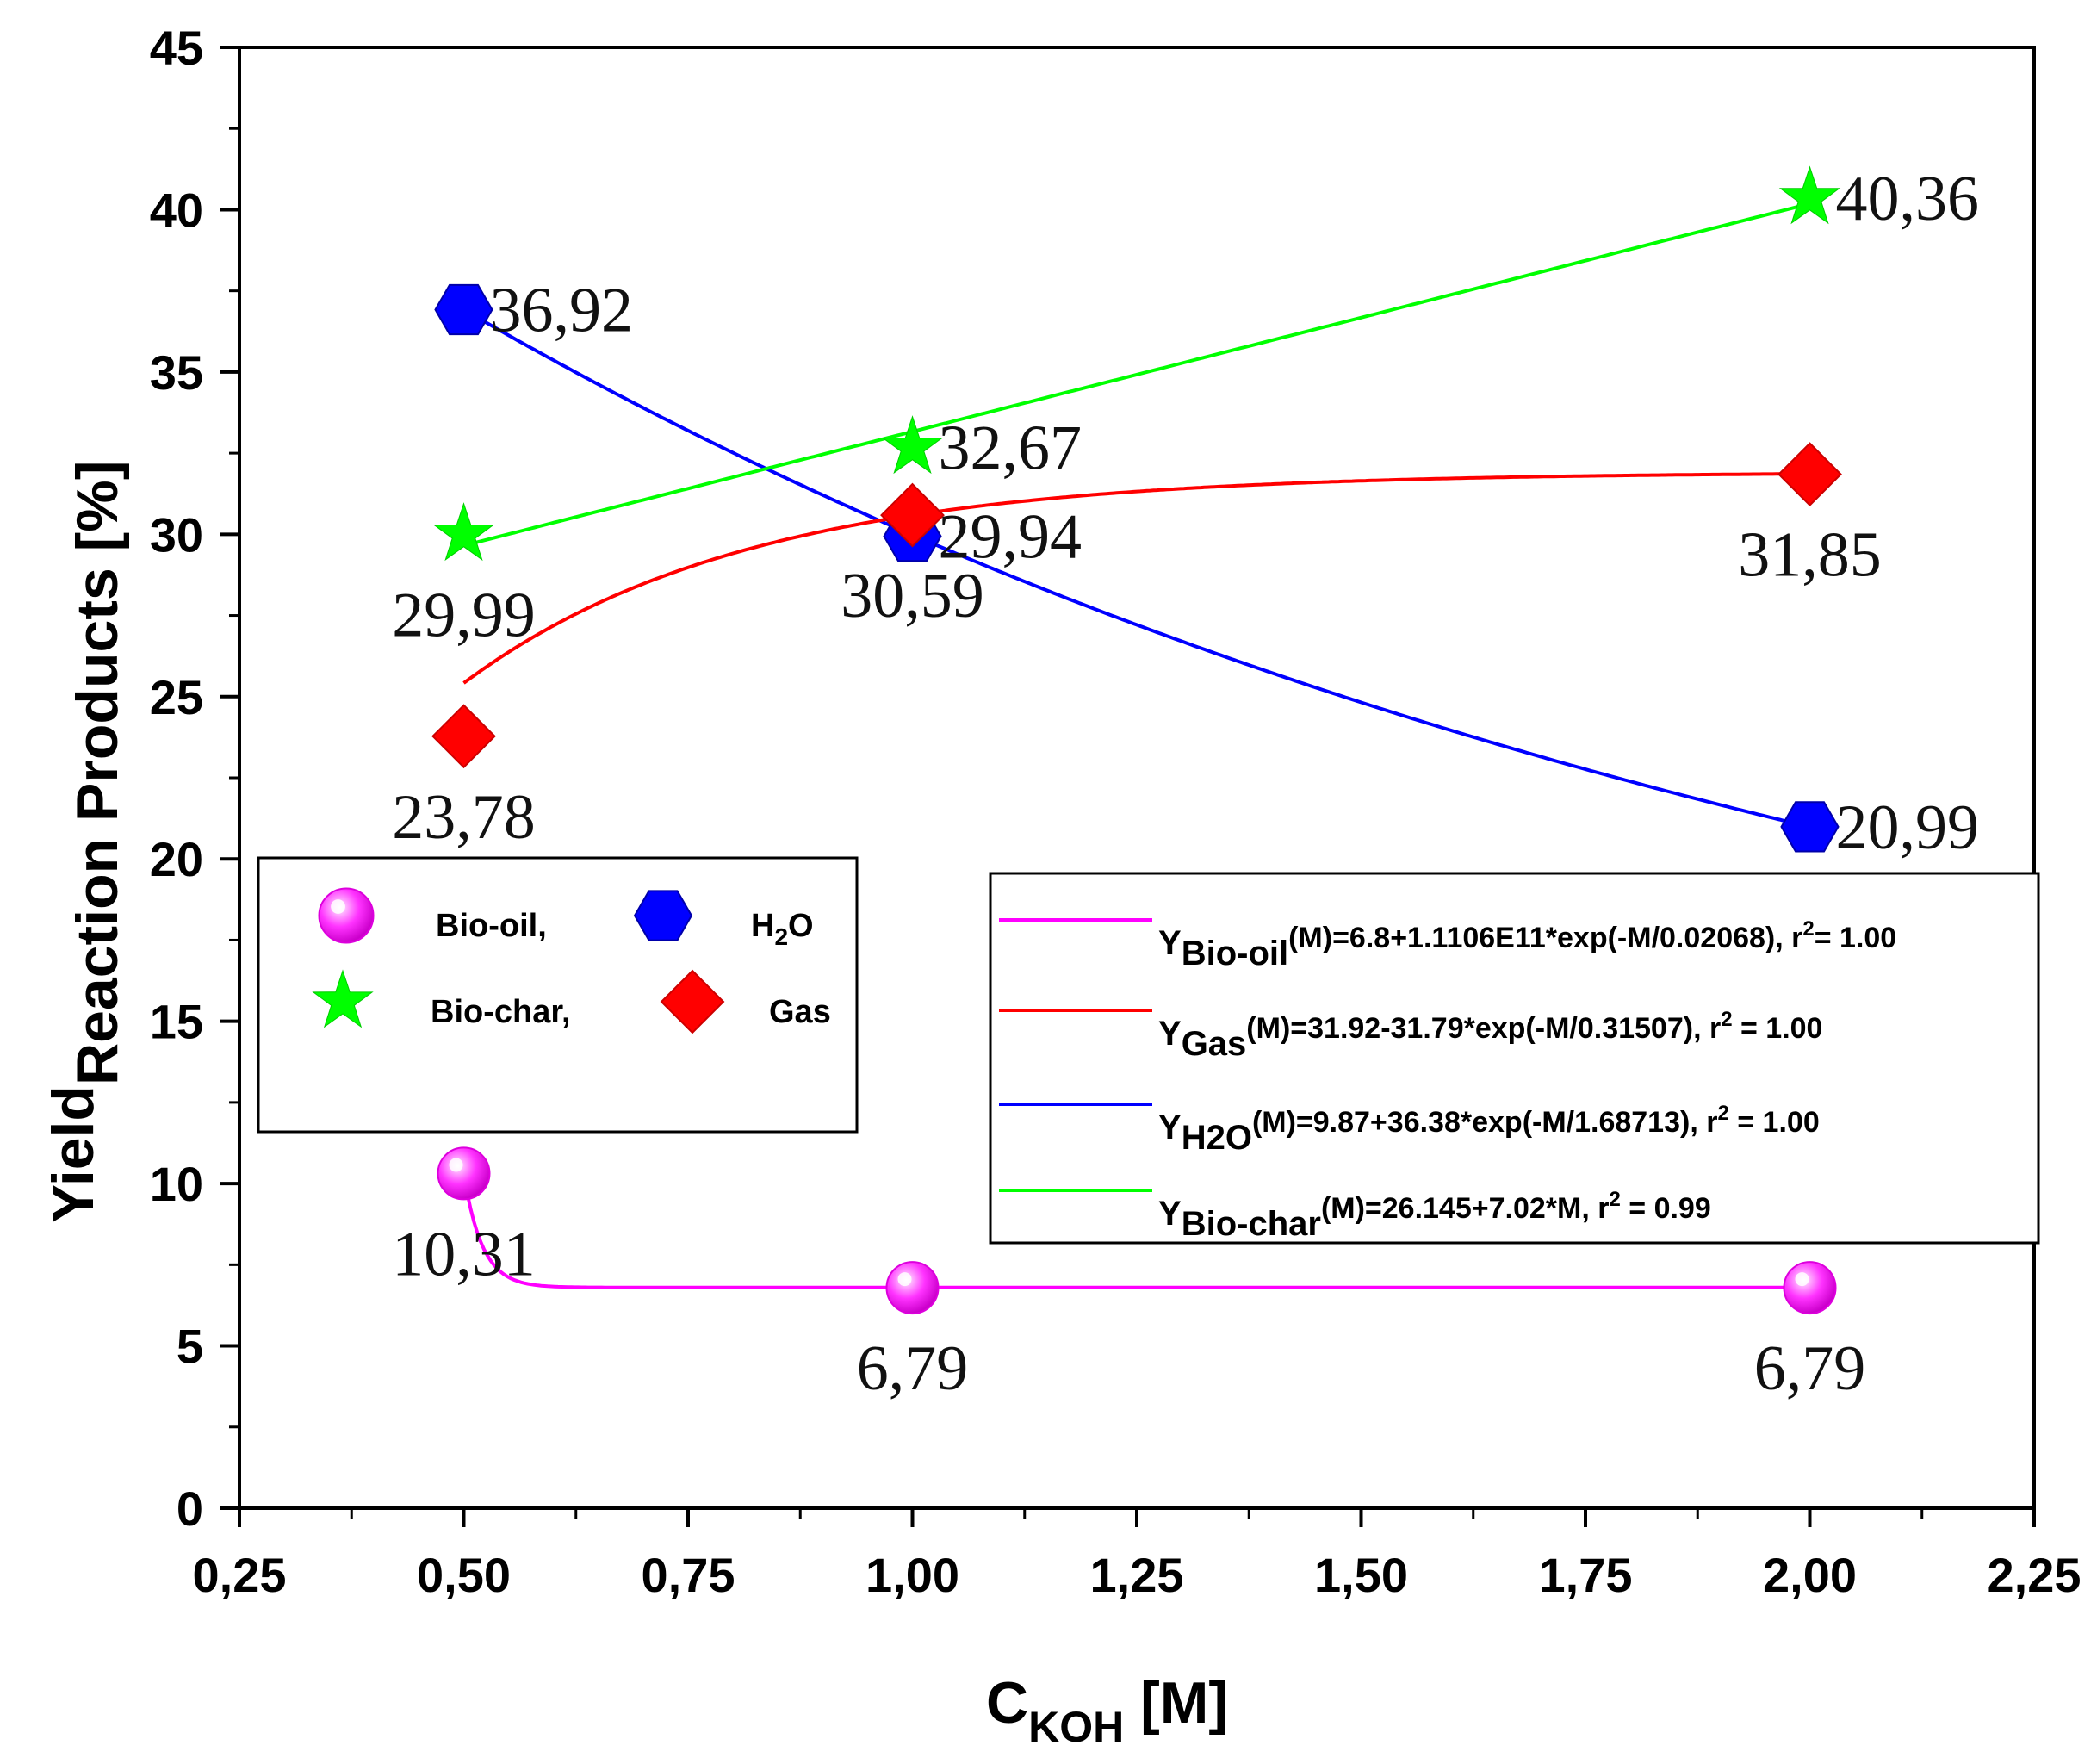 The height and width of the screenshot is (1764, 2097). Describe the element at coordinates (692, 1001) in the screenshot. I see `legend-marker-gas` at that location.